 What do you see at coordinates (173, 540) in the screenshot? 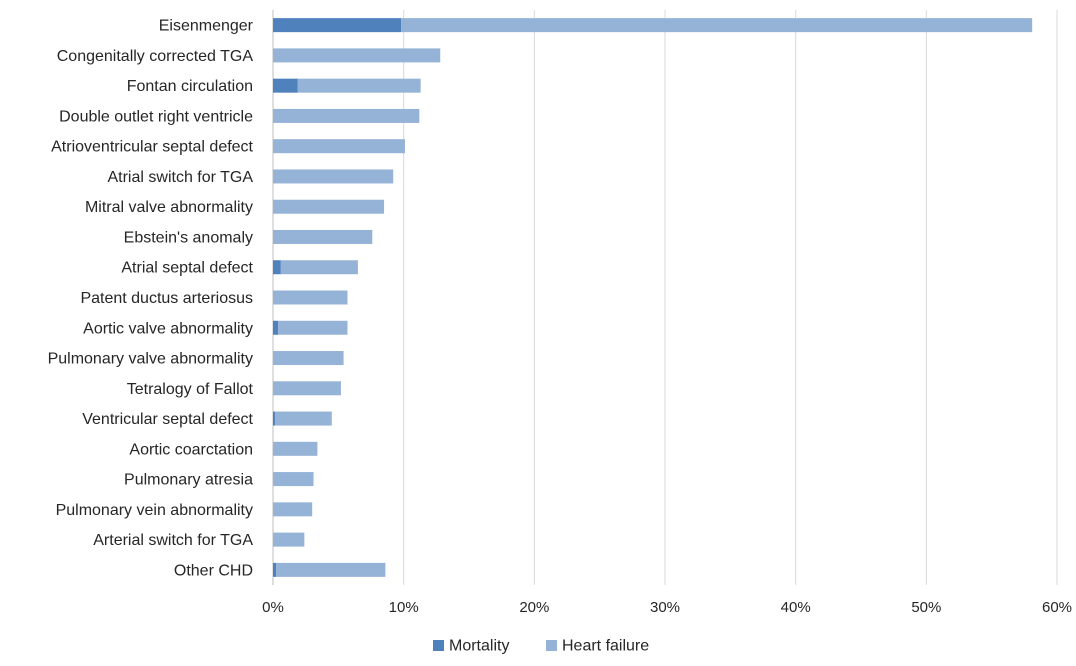
I see `category-label: Arterial switch for TGA` at bounding box center [173, 540].